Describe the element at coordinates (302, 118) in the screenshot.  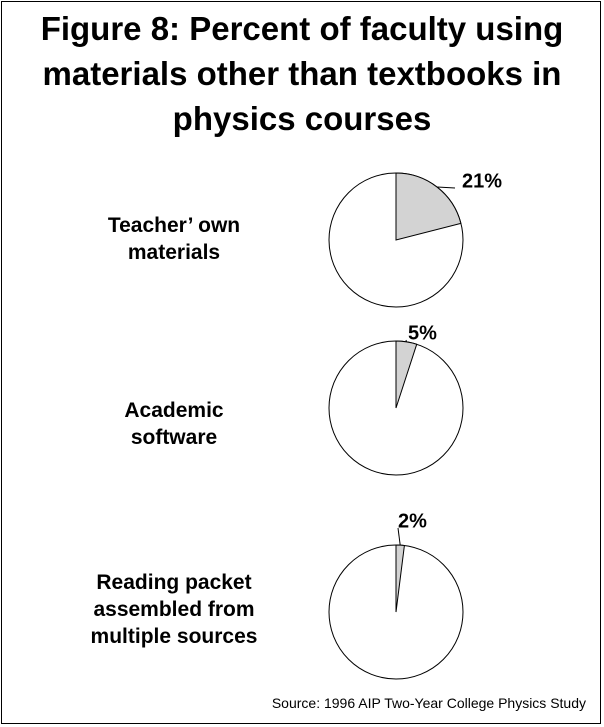
I see `title-line-3: physics courses` at that location.